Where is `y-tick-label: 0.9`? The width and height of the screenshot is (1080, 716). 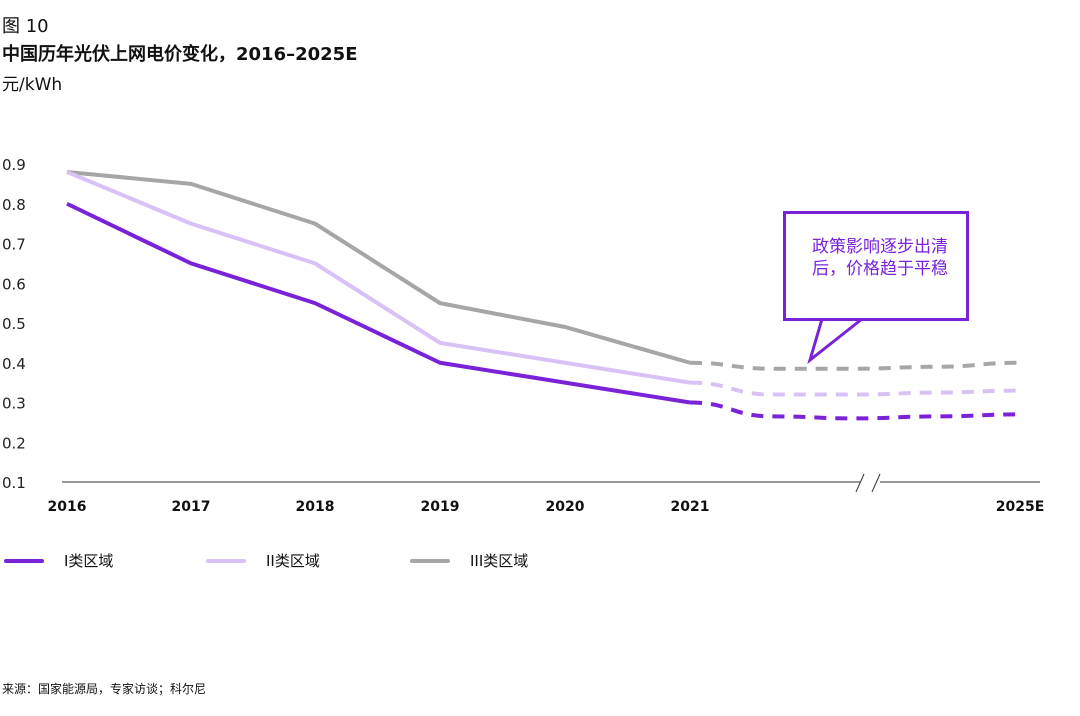
y-tick-label: 0.9 is located at coordinates (14, 165).